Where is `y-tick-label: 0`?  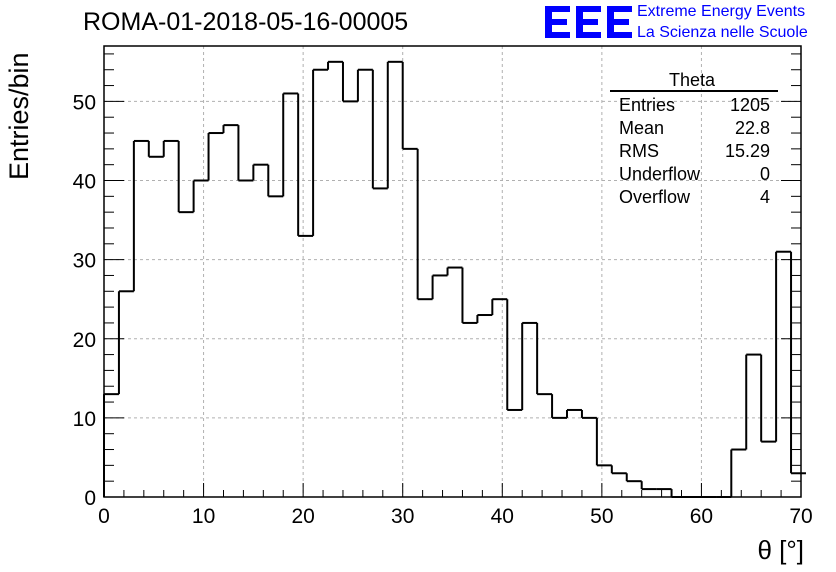 y-tick-label: 0 is located at coordinates (90, 498).